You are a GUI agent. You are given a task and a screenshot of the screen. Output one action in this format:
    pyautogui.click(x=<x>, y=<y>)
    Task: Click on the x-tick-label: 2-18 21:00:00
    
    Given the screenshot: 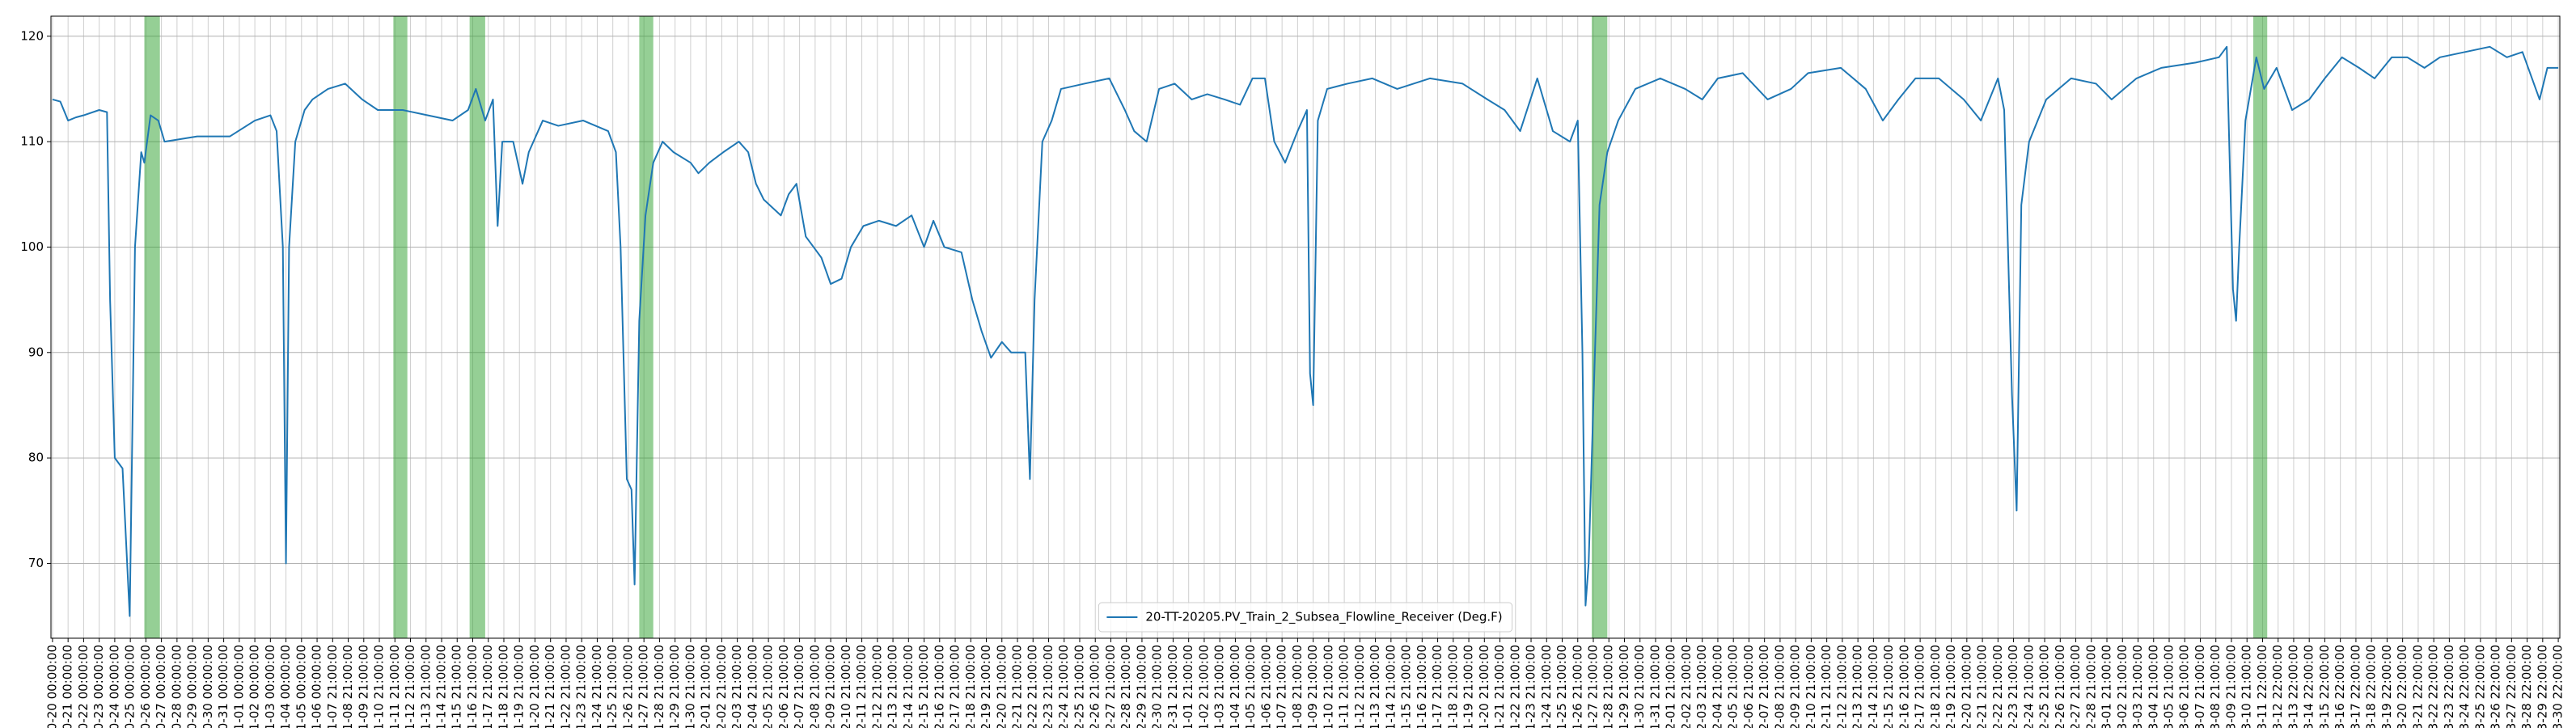 What is the action you would take?
    pyautogui.click(x=1935, y=686)
    